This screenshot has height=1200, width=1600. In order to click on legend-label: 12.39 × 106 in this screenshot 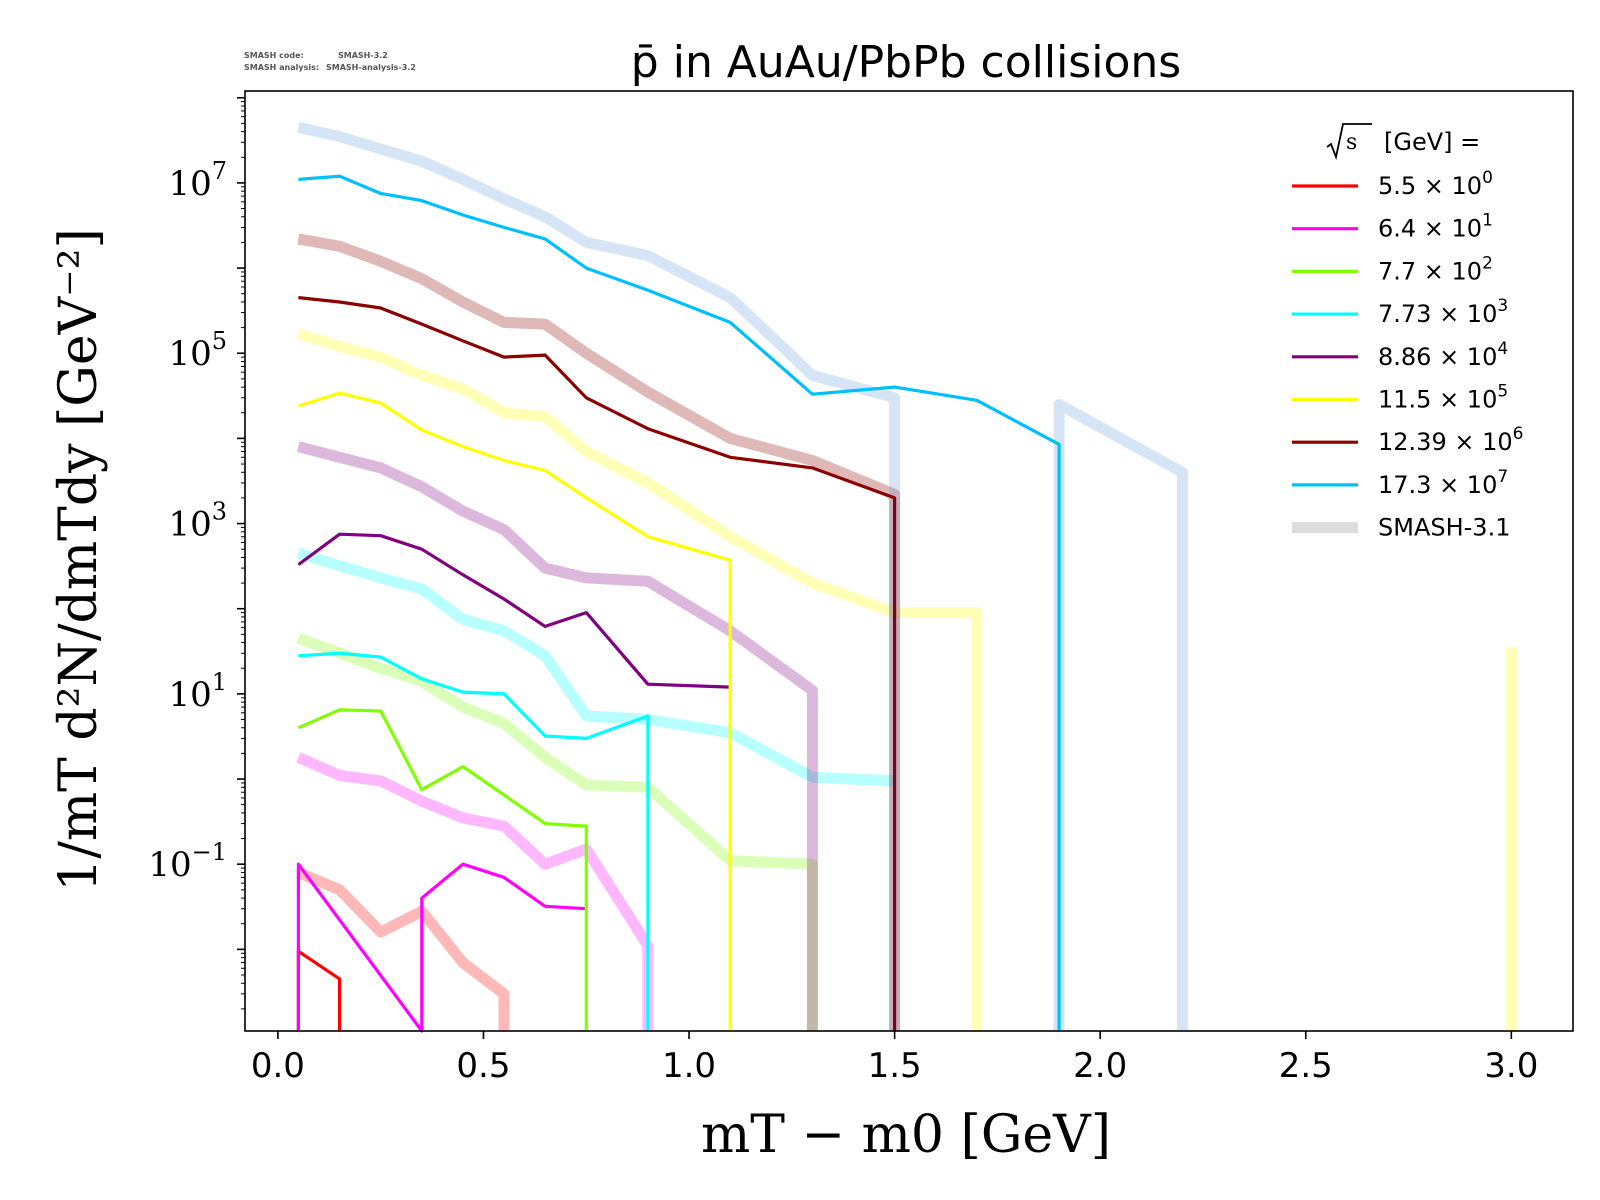, I will do `click(1450, 440)`.